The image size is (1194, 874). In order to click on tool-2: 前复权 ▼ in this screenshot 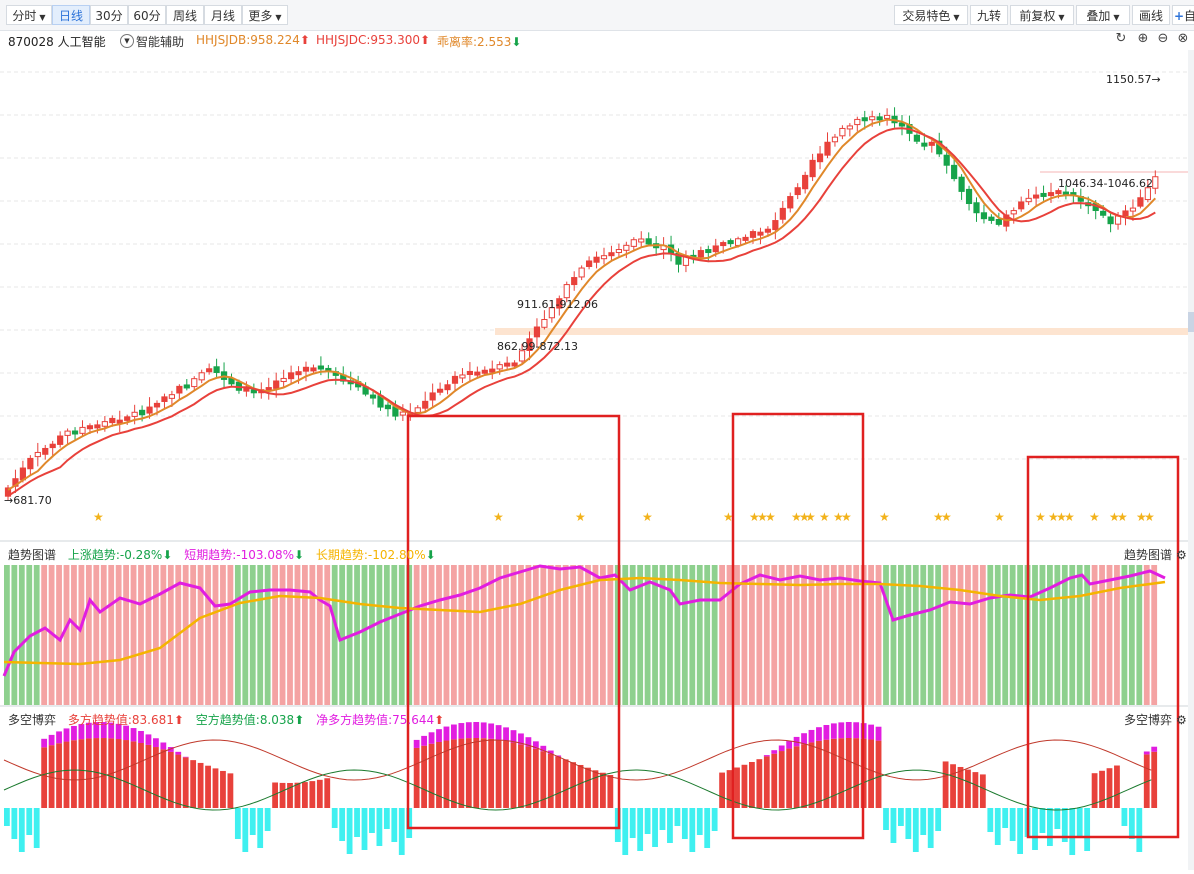, I will do `click(1042, 15)`.